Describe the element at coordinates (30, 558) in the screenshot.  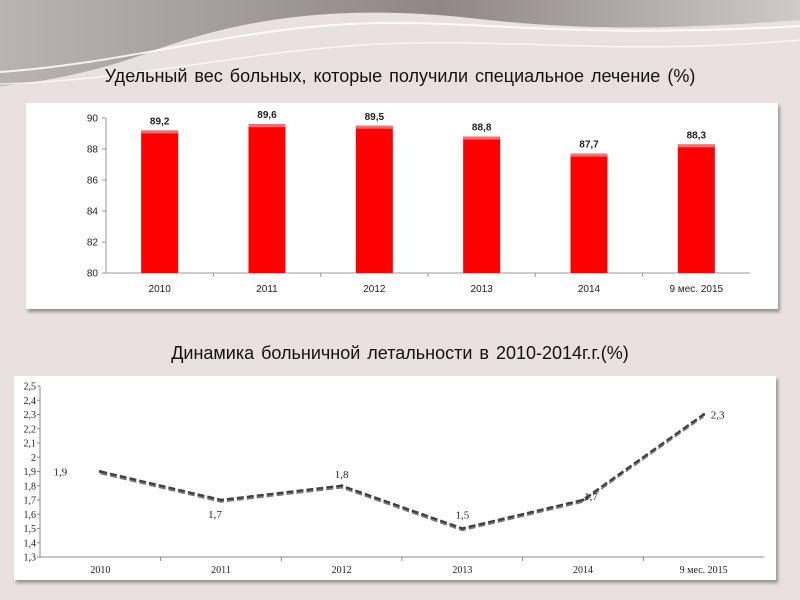
I see `y-tick-label: 1,3` at that location.